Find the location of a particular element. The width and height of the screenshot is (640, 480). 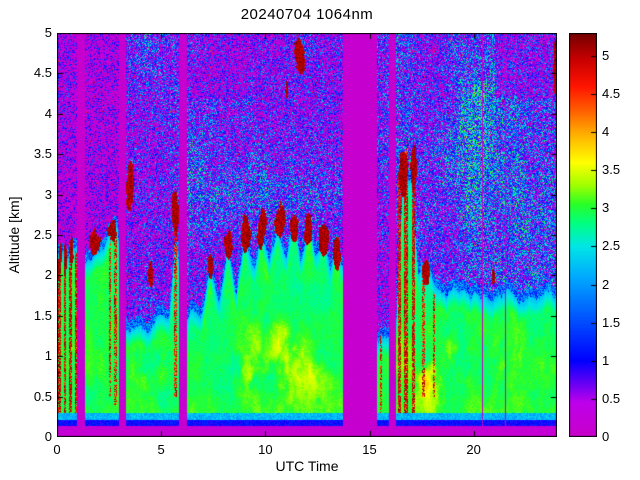

y-tick-label: 2 is located at coordinates (48, 275).